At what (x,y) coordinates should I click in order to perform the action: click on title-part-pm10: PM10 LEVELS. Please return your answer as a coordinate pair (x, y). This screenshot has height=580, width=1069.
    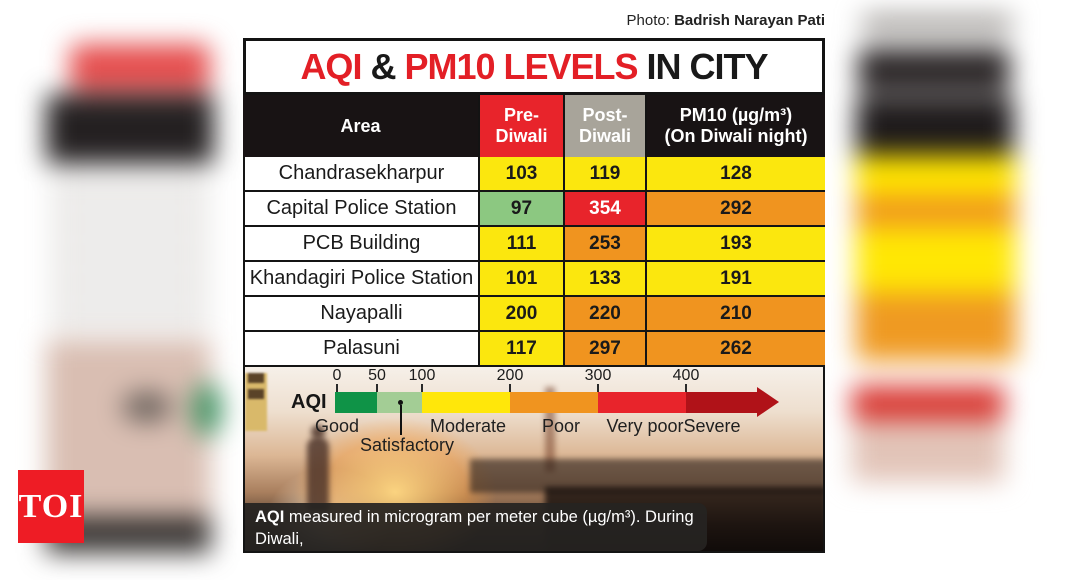
    Looking at the image, I should click on (521, 66).